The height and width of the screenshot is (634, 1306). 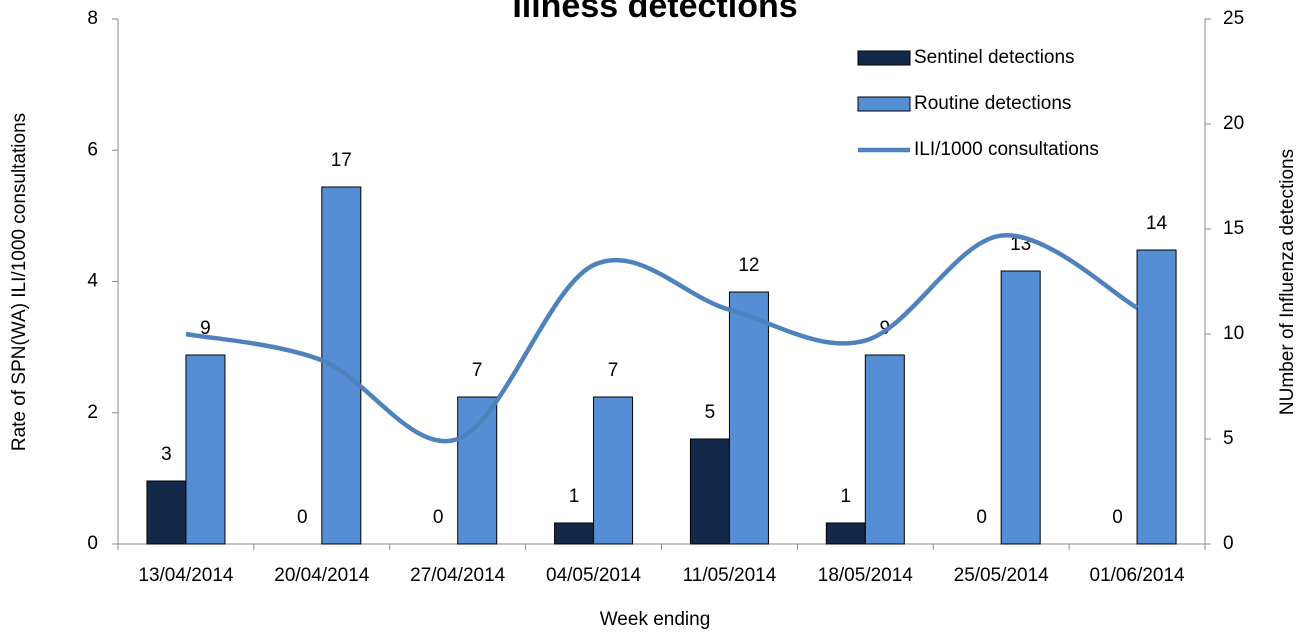 I want to click on y2-axis-label: NUmber of Influenza detections, so click(x=1287, y=282).